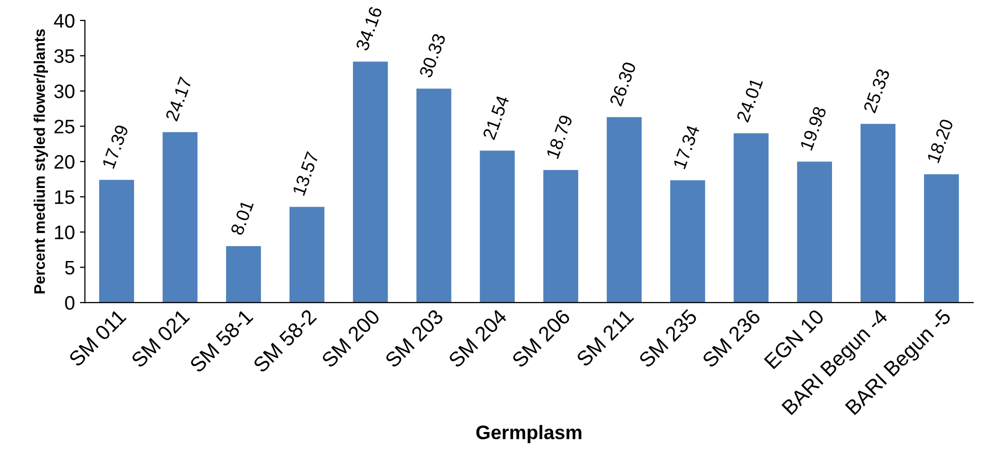  Describe the element at coordinates (559, 137) in the screenshot. I see `data-label: 18.79` at that location.